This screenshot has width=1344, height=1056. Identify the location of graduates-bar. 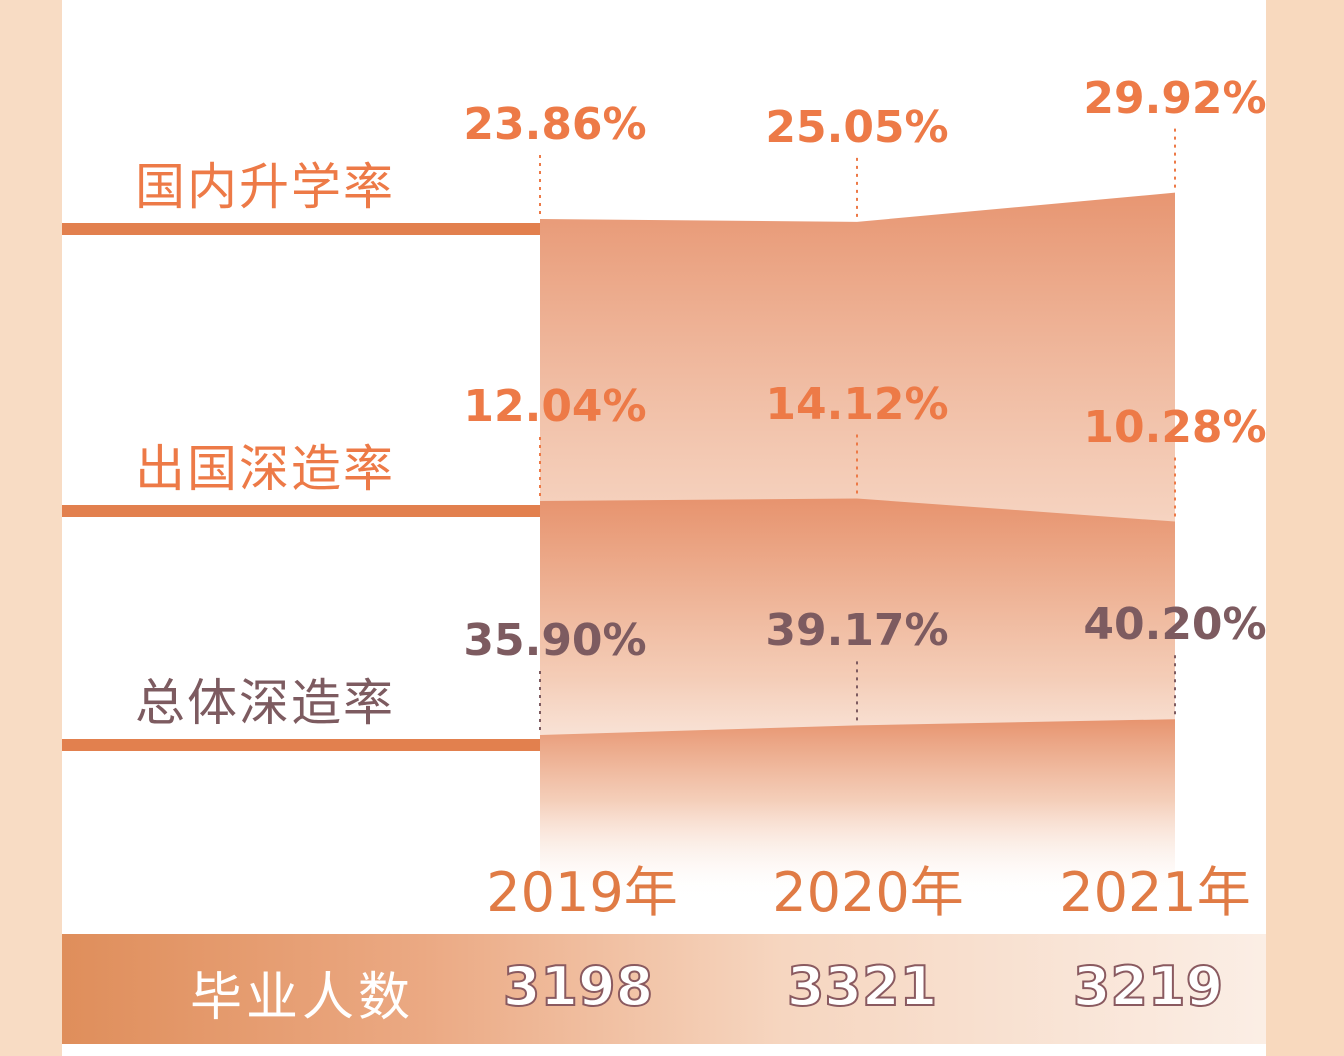
(664, 989).